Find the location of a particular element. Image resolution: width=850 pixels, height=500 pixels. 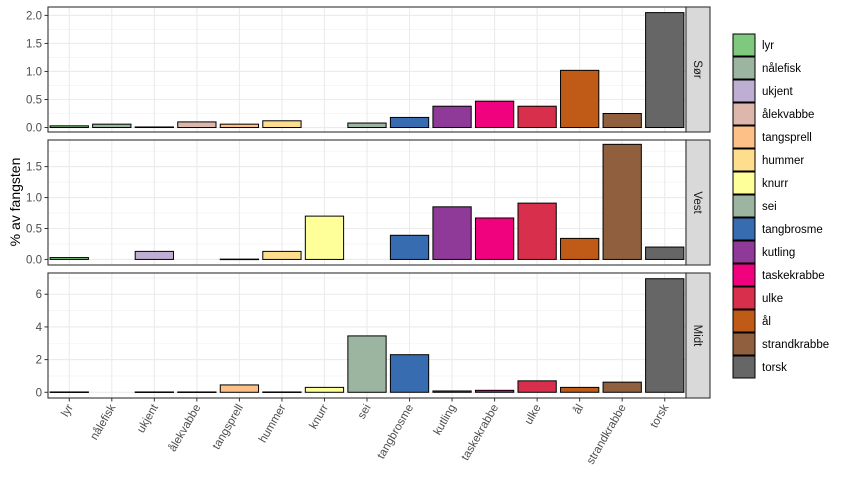

bar-Vest-ål: ål: 0.34 is located at coordinates (580, 248).